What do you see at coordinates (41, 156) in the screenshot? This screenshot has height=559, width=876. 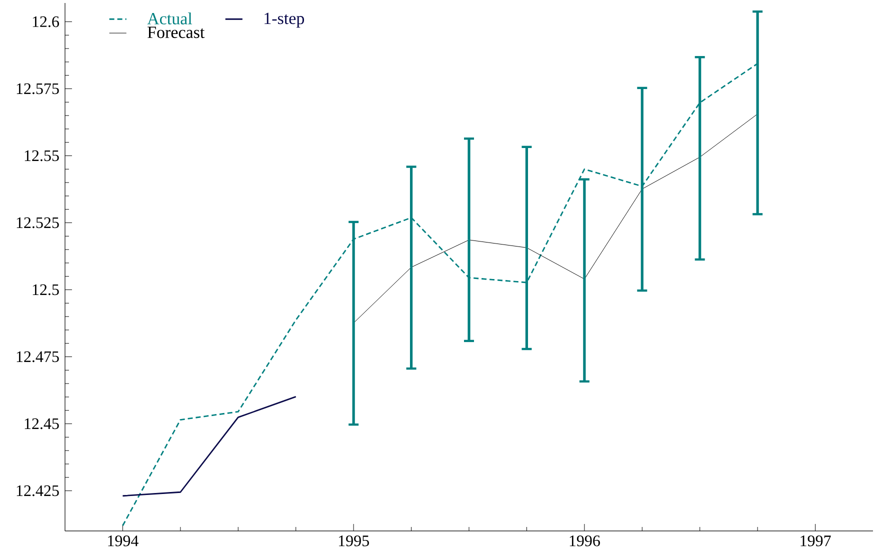 I see `y-tick-label: 12.55` at bounding box center [41, 156].